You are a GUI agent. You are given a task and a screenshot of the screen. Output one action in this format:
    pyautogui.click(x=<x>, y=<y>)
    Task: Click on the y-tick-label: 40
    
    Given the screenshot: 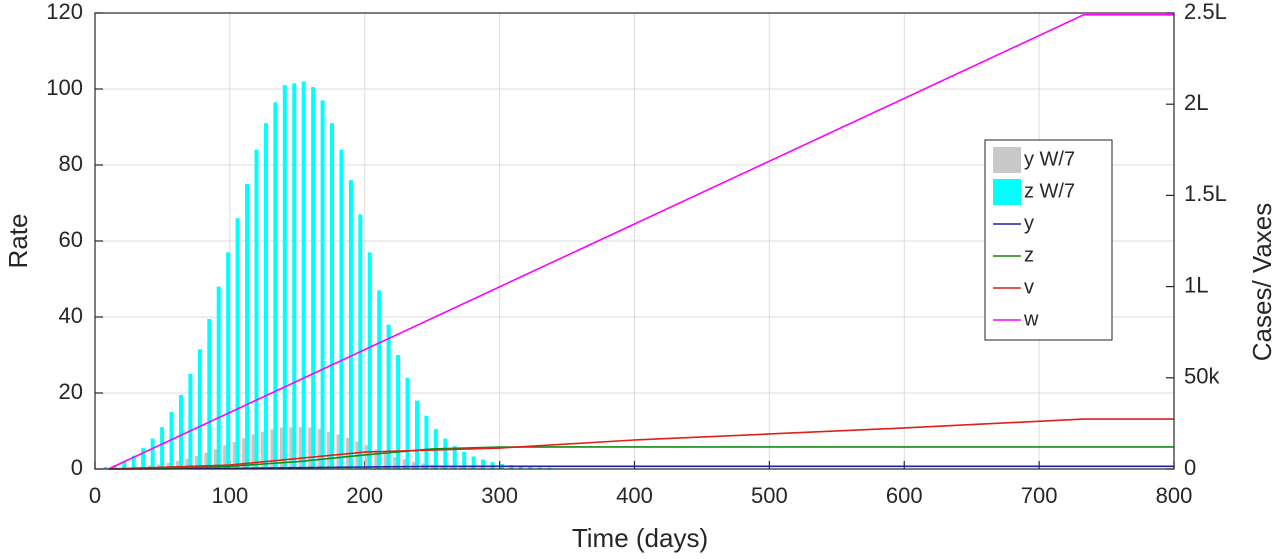 What is the action you would take?
    pyautogui.click(x=71, y=315)
    